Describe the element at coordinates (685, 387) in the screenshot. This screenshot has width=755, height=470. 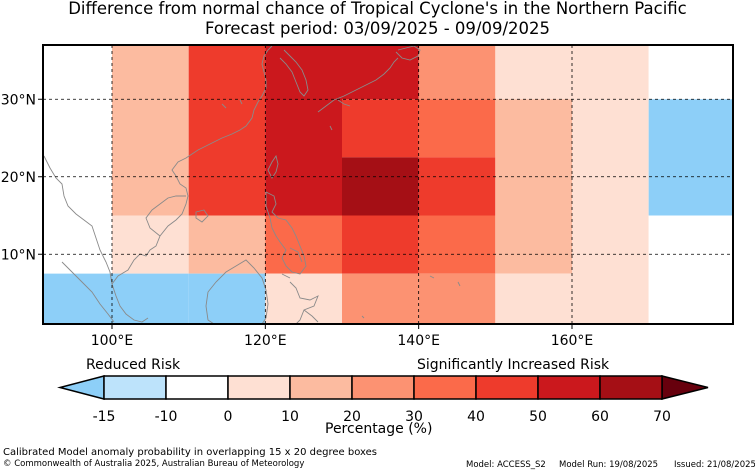
I see `colorbar-over-arrow` at that location.